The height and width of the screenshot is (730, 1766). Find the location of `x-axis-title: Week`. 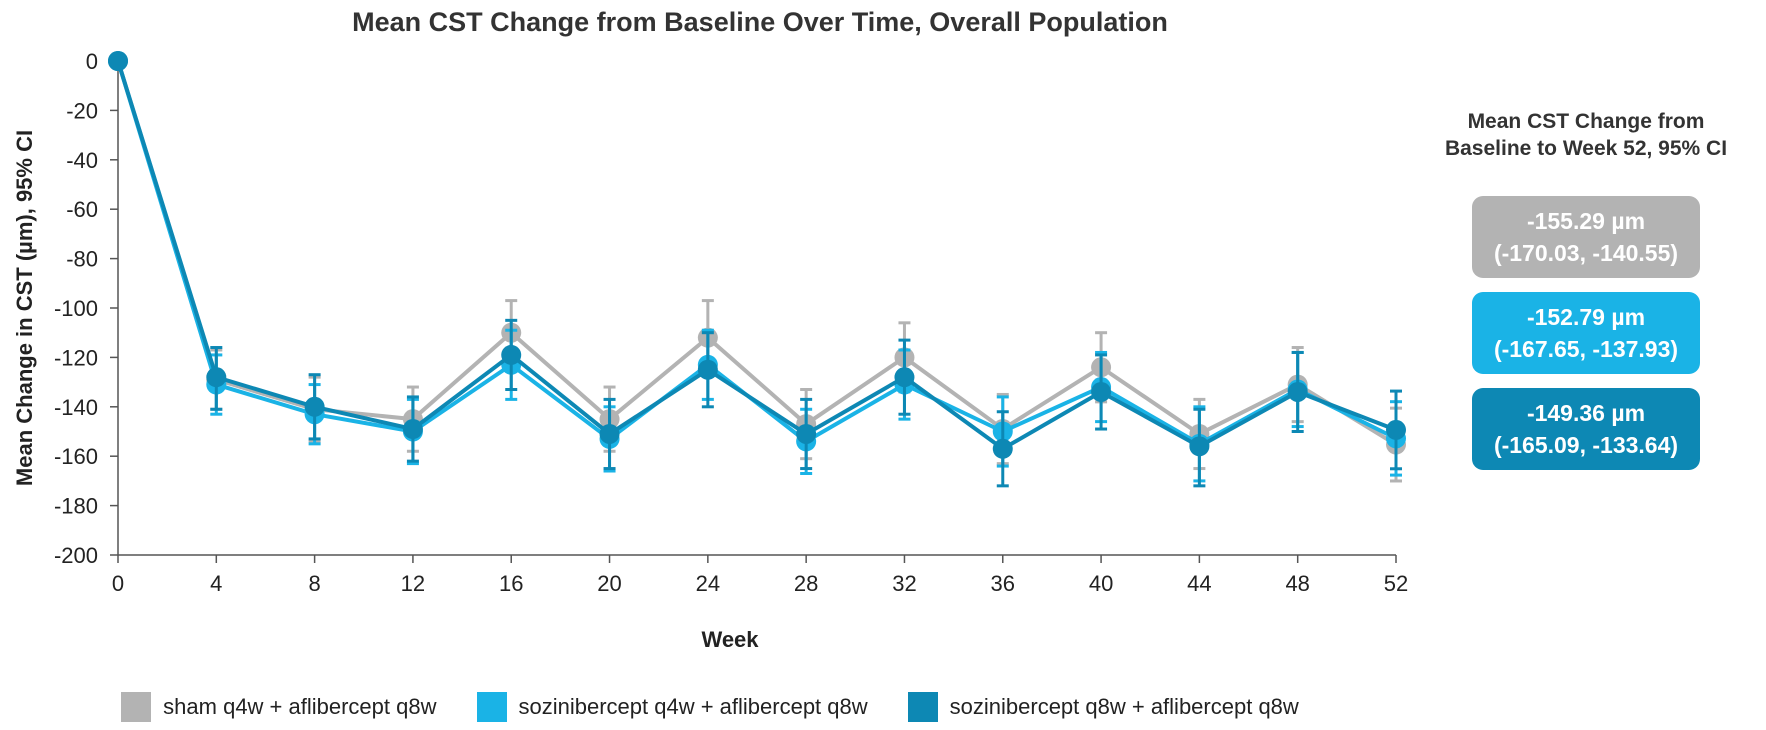

x-axis-title: Week is located at coordinates (730, 639).